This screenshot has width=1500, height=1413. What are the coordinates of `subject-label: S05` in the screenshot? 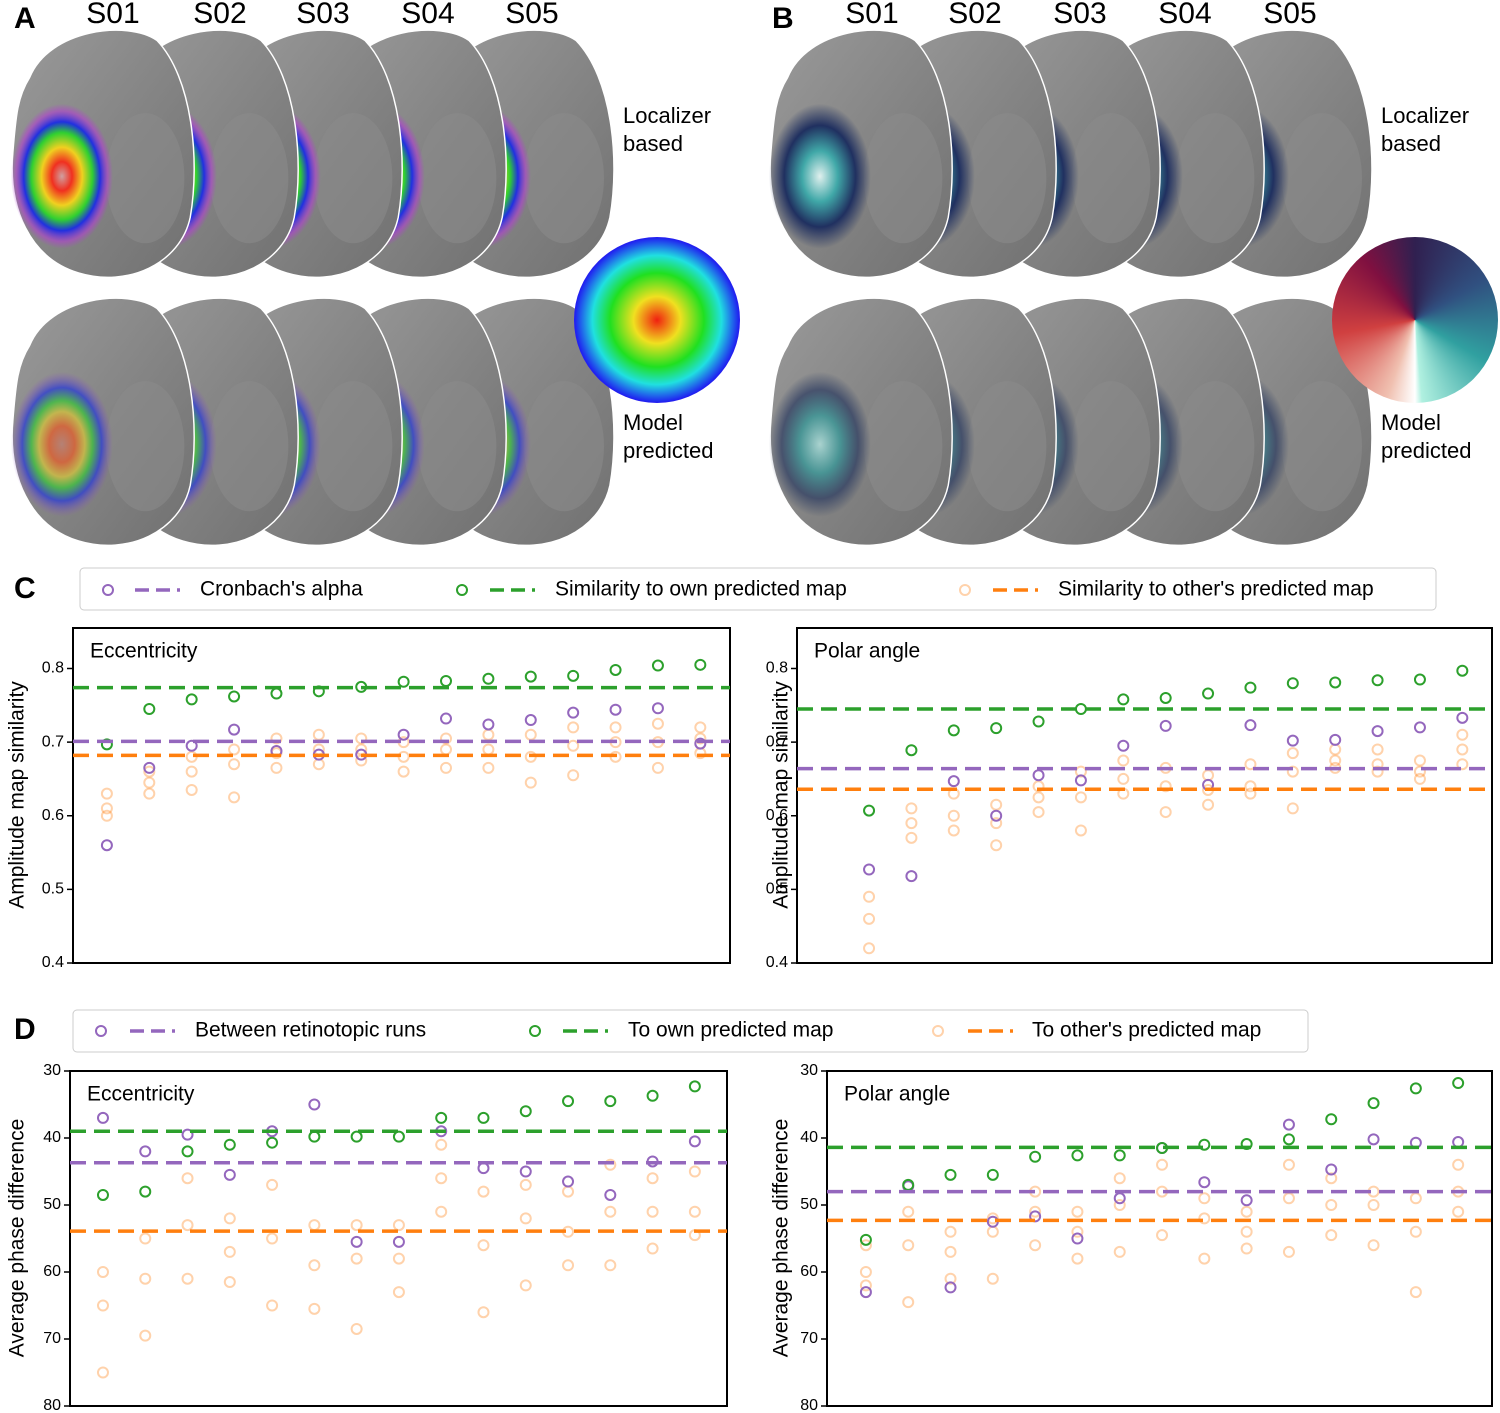 It's located at (531, 15).